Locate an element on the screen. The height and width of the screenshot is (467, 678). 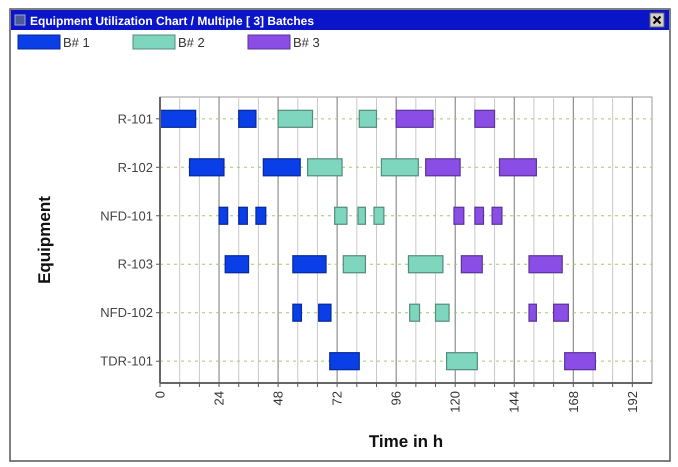
x-tick-label: 48 is located at coordinates (278, 398).